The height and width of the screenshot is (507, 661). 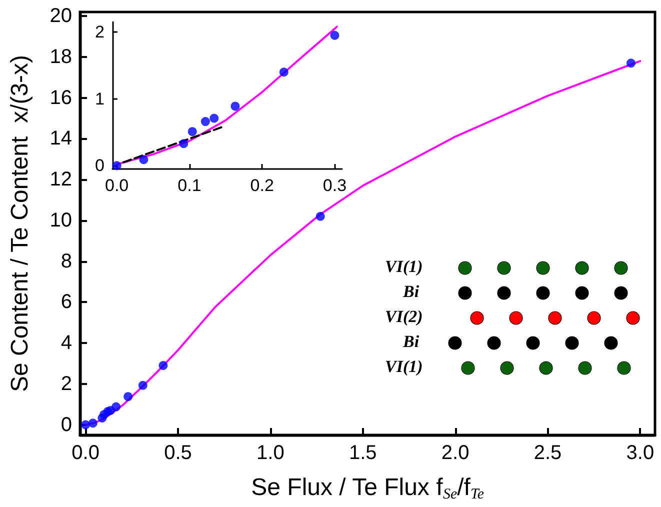 What do you see at coordinates (20, 223) in the screenshot?
I see `y-axis-title: Se Content / Te Content x/(3-x)` at bounding box center [20, 223].